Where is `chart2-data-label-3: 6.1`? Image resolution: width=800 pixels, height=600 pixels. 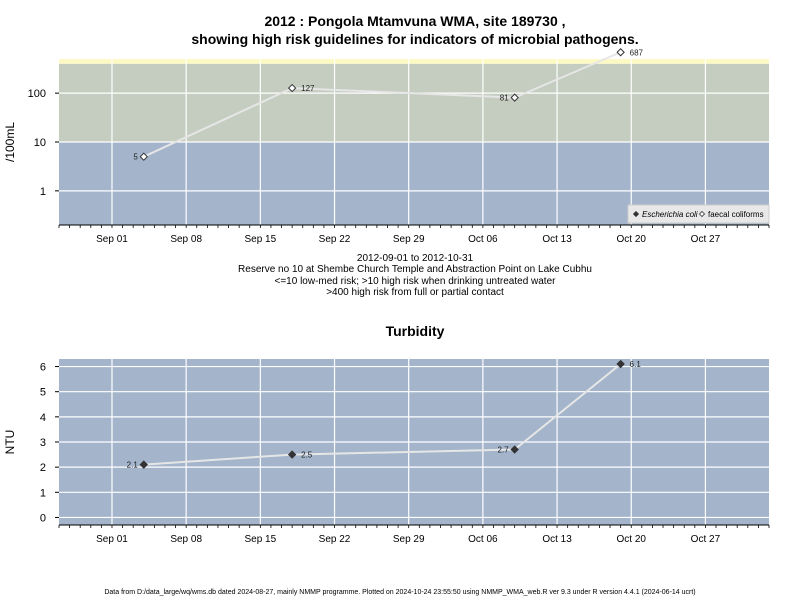
chart2-data-label-3: 6.1 is located at coordinates (636, 364).